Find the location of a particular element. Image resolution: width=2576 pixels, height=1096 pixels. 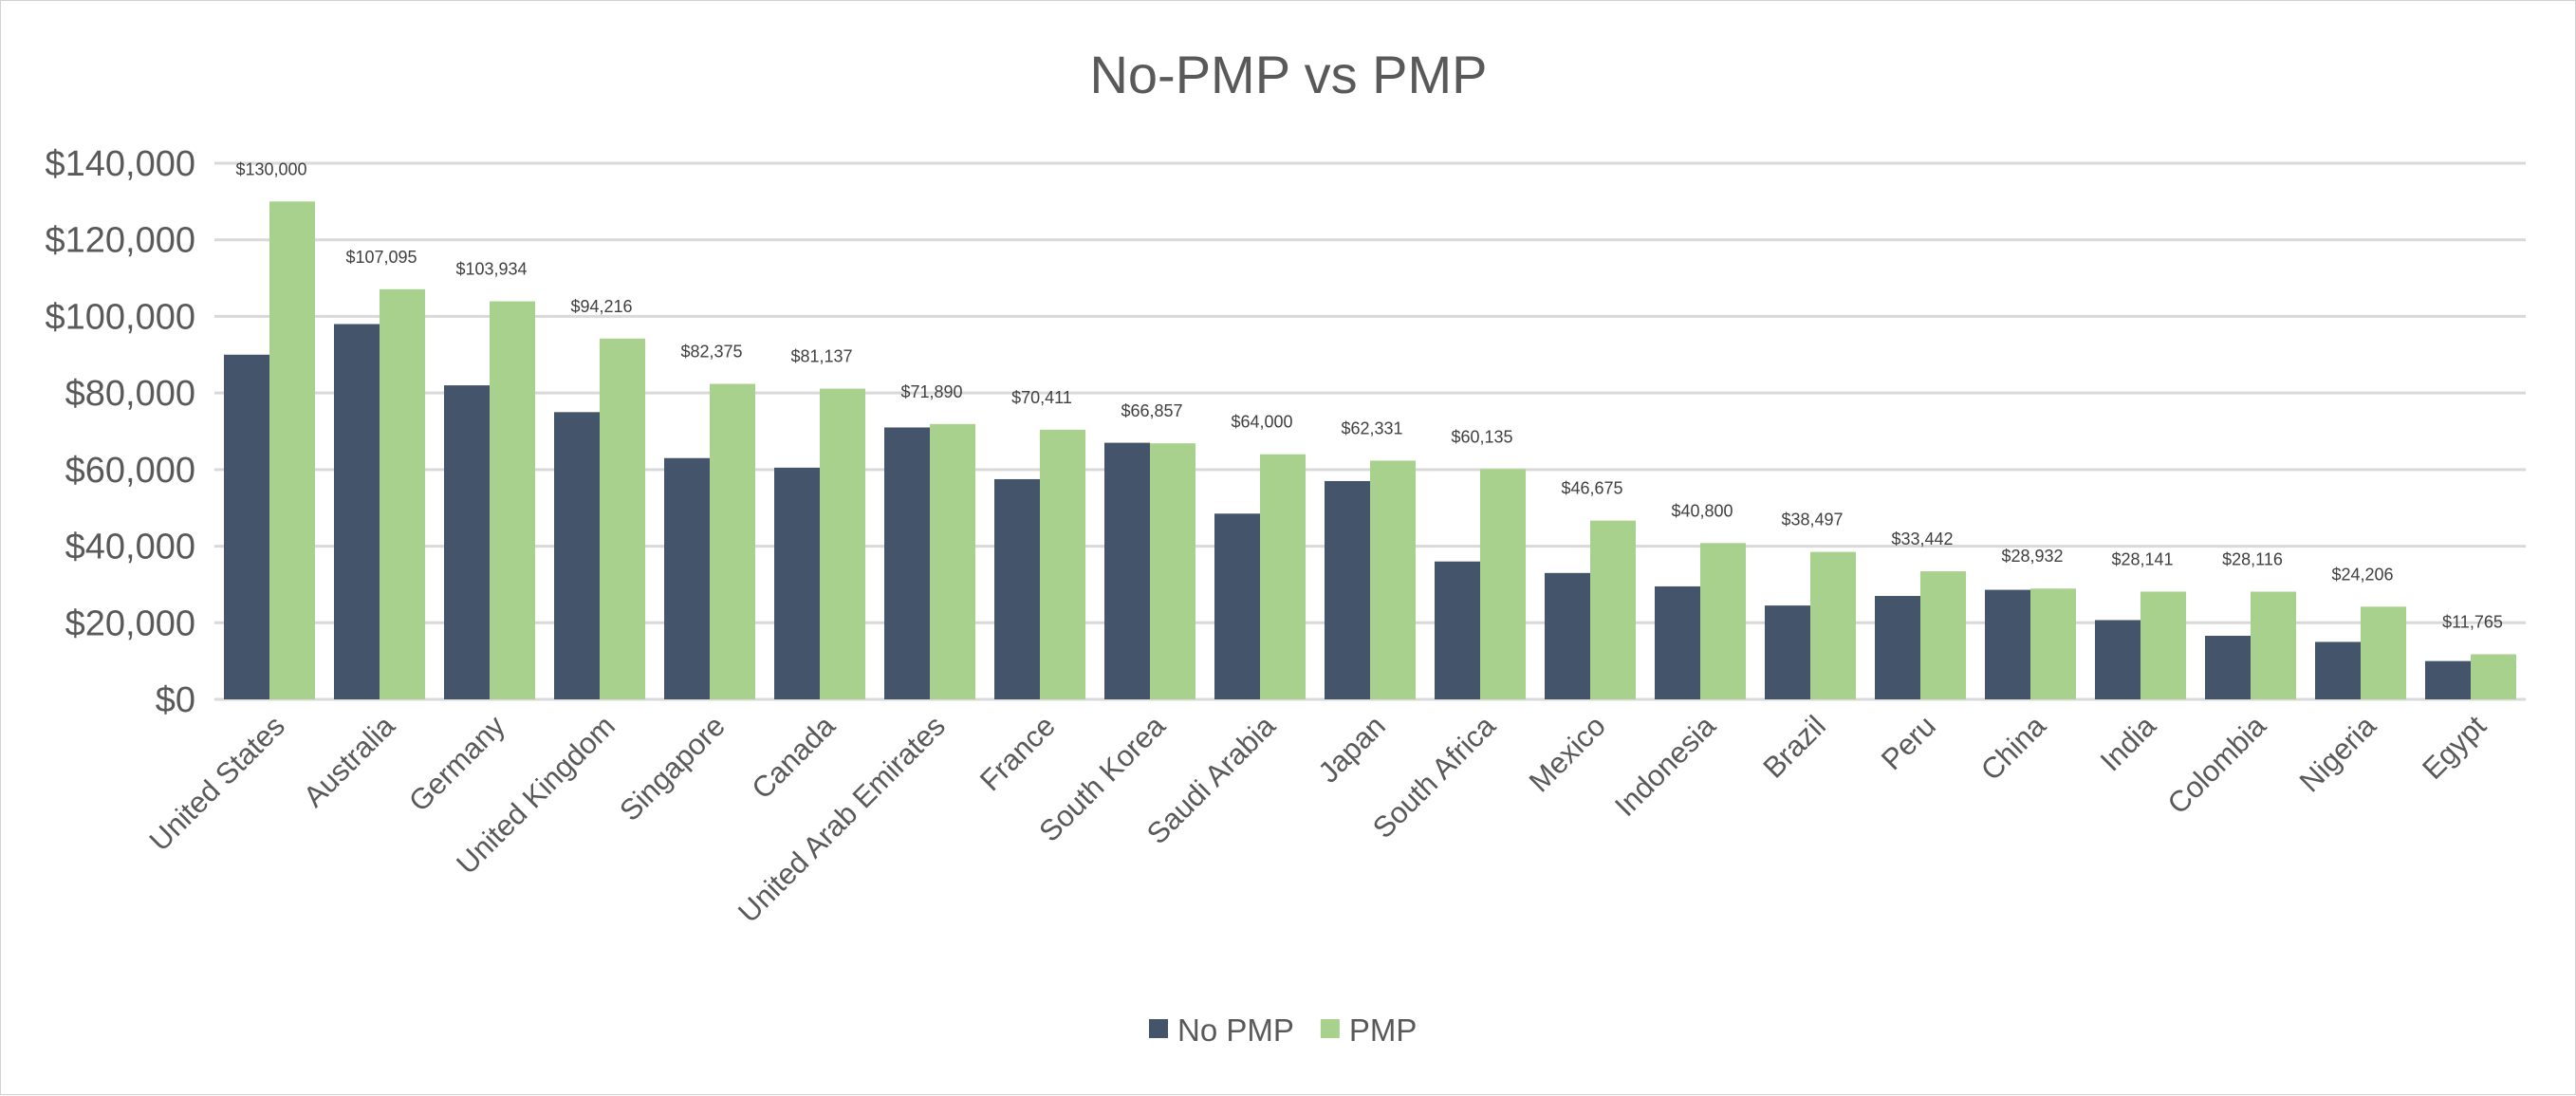

x-tick-label: Mexico is located at coordinates (1567, 753).